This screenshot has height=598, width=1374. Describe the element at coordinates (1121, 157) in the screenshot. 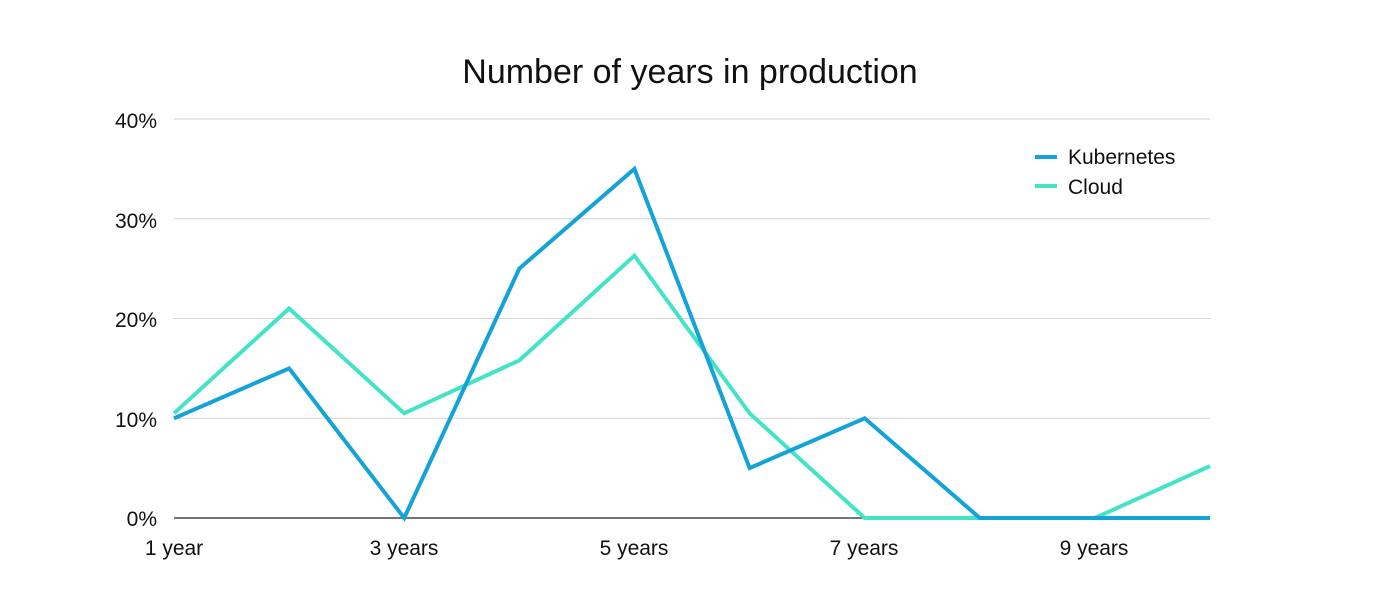

I see `legend-label-kubernetes: Kubernetes` at that location.